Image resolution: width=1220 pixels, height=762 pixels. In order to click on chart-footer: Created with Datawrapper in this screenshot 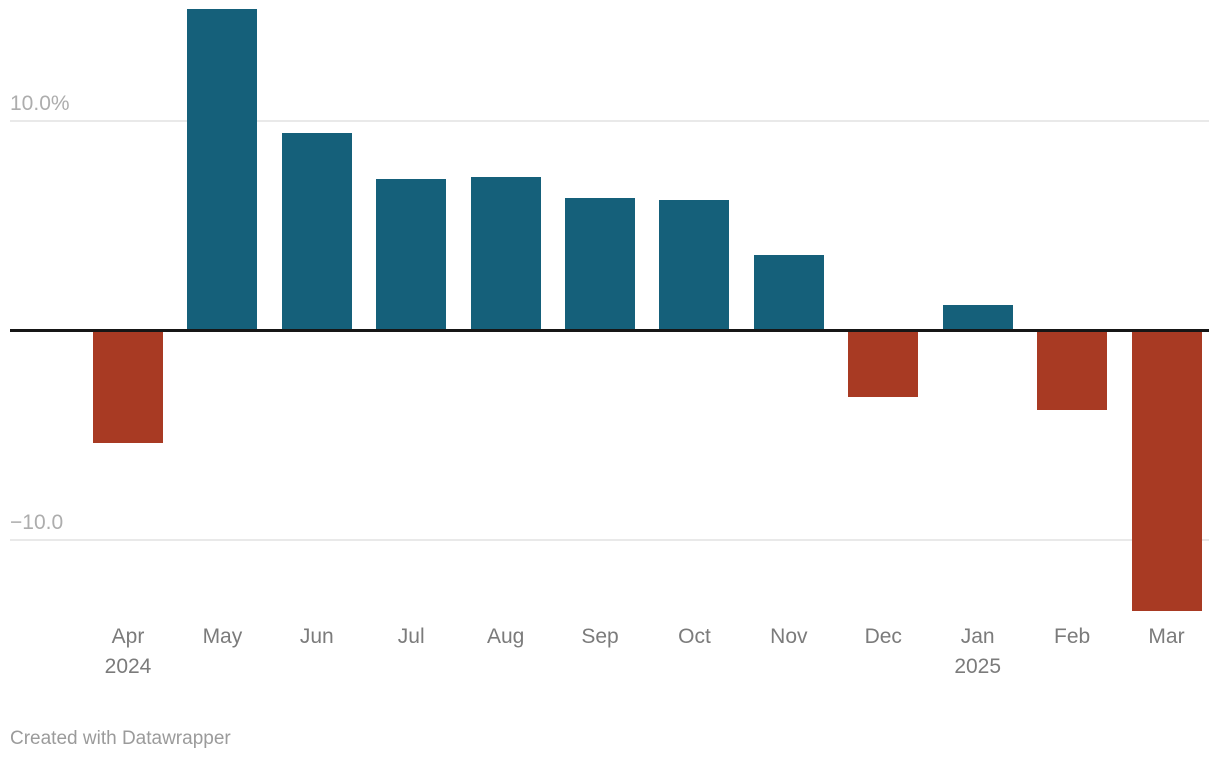, I will do `click(120, 739)`.